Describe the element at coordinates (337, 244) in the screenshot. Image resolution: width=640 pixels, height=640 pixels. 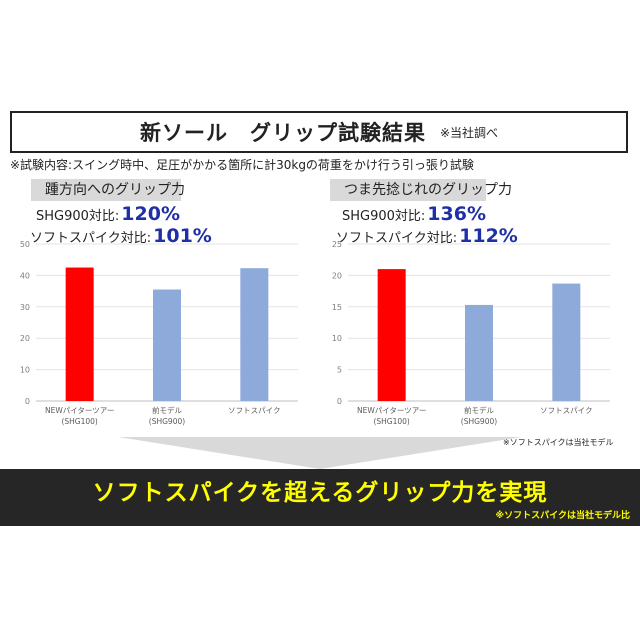
I see `y-tick-label: 25` at that location.